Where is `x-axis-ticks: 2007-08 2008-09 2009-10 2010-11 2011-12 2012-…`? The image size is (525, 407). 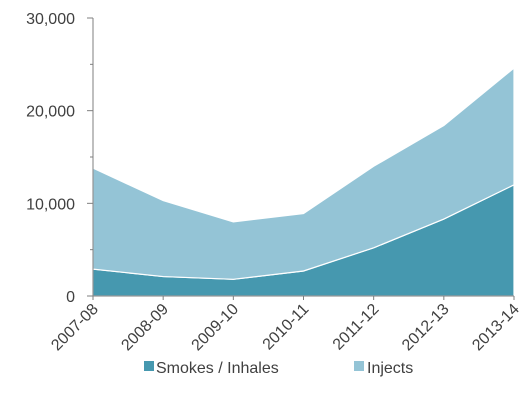
x-axis-ticks: 2007-08 2008-09 2009-10 2010-11 2011-12 2012-… is located at coordinates (285, 325).